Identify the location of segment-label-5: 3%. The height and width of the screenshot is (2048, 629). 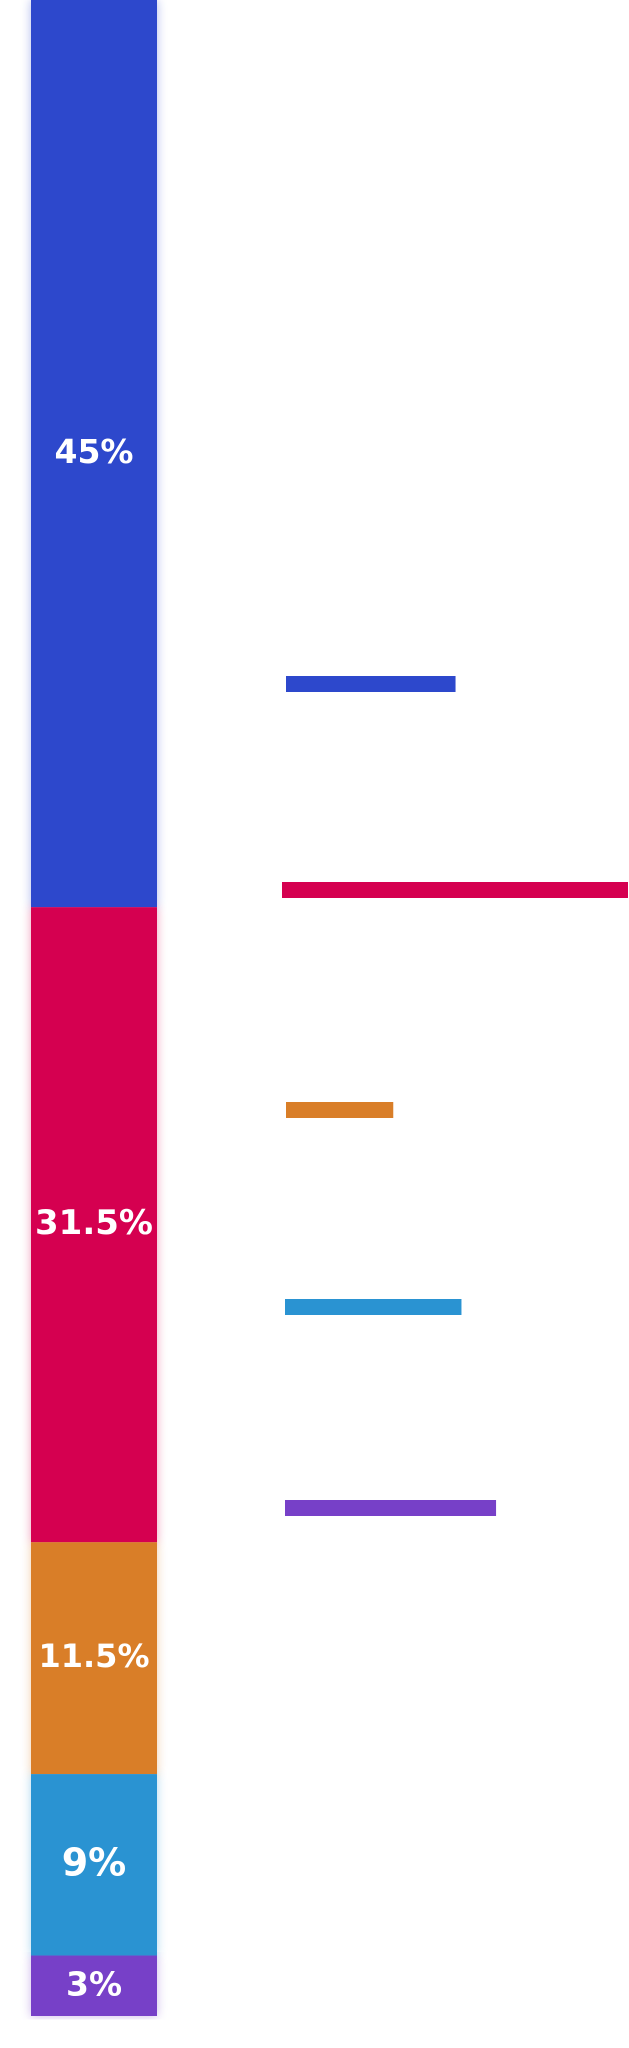
(94, 1983).